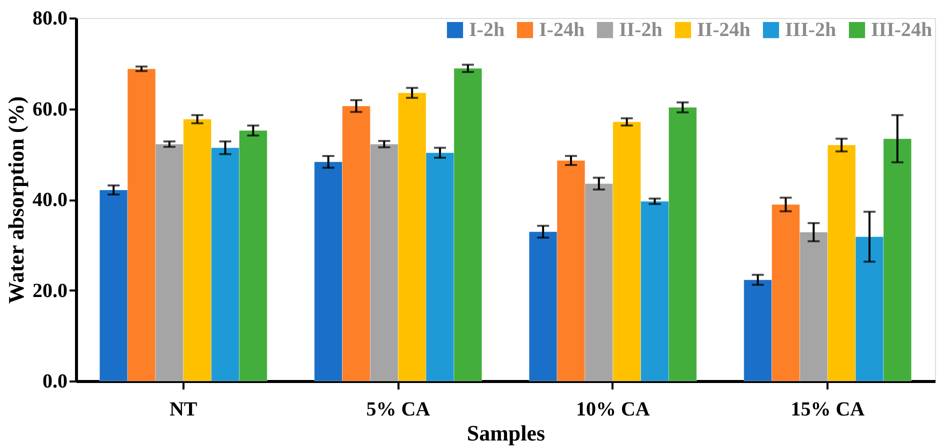  Describe the element at coordinates (810, 30) in the screenshot. I see `legend-label: III-2h` at that location.